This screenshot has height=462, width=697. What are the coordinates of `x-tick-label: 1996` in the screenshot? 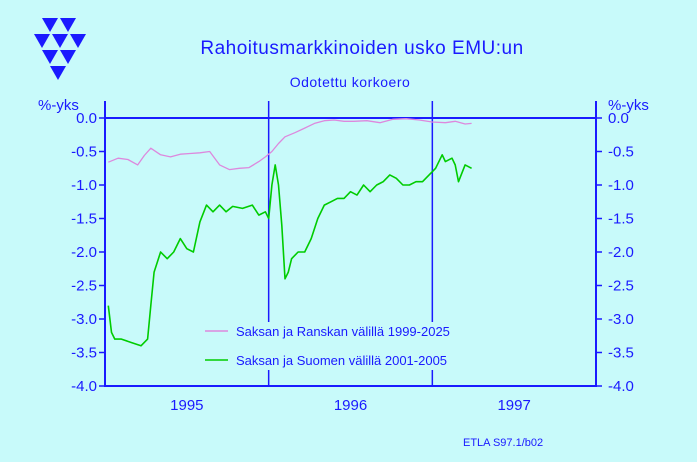 It's located at (350, 405).